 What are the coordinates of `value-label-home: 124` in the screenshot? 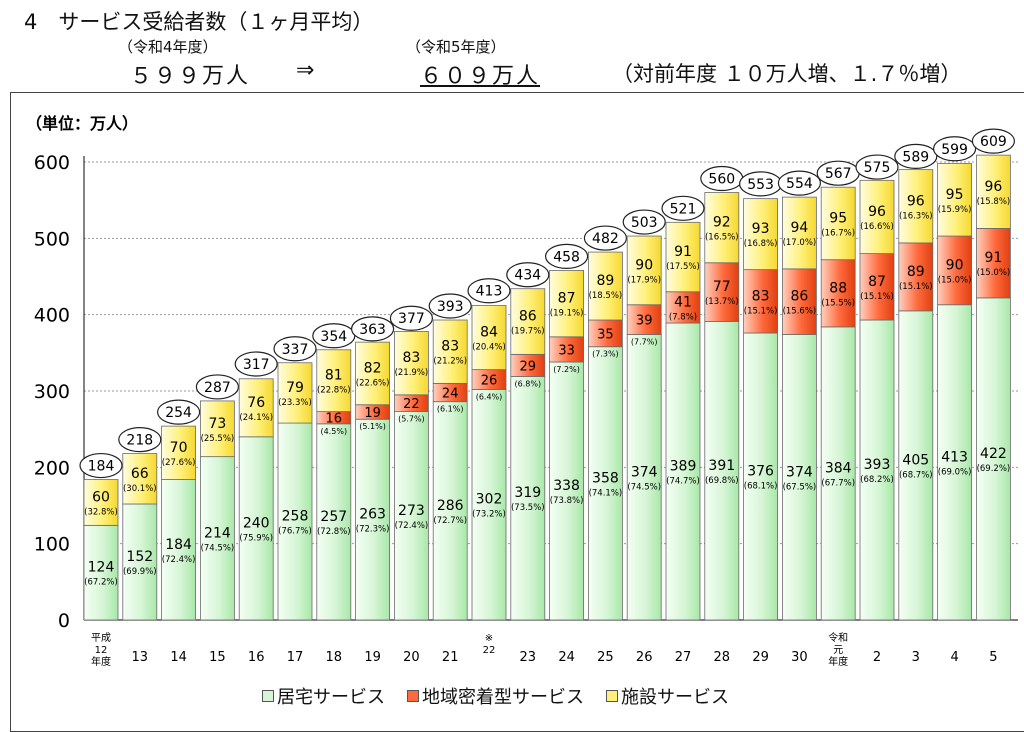 It's located at (101, 568).